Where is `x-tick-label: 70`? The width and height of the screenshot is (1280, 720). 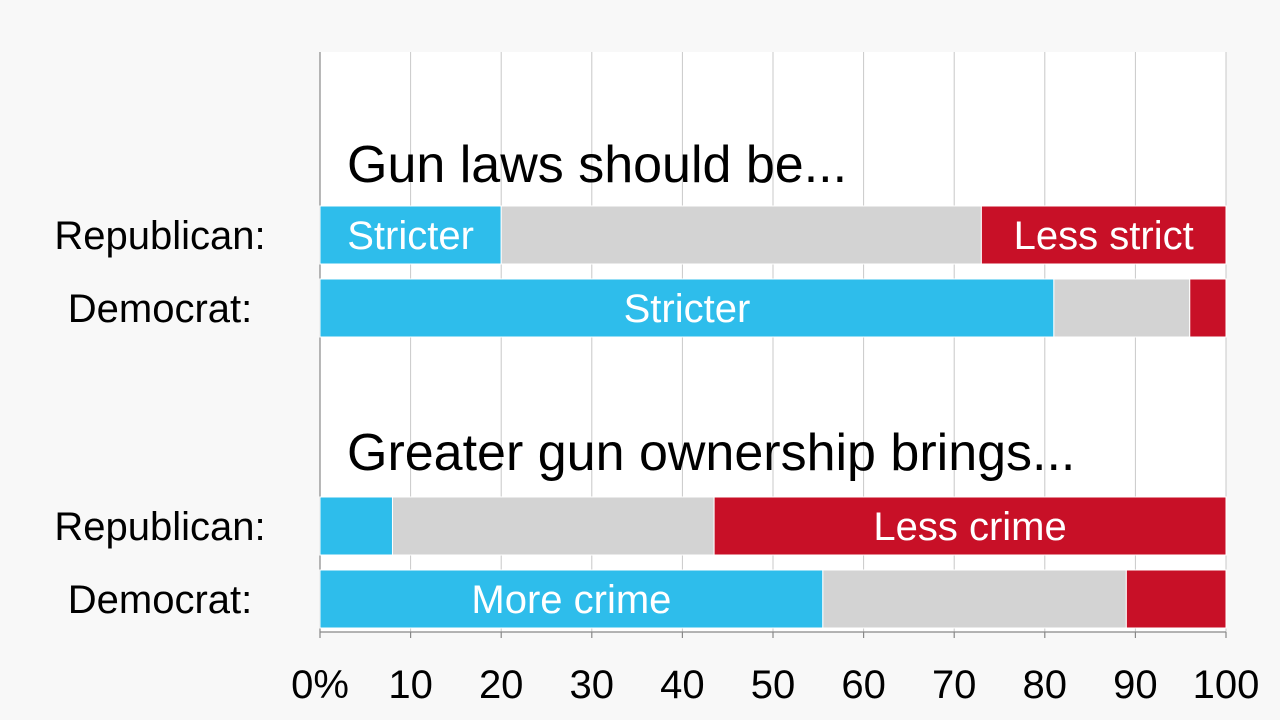
x-tick-label: 70 is located at coordinates (954, 685).